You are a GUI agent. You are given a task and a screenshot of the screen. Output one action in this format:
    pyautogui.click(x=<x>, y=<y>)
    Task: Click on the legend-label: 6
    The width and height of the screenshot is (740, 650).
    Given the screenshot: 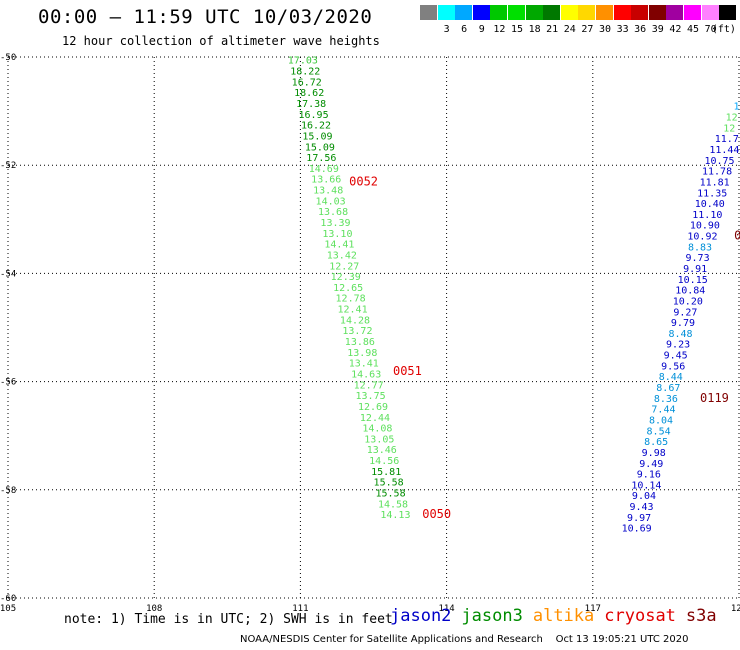 What is the action you would take?
    pyautogui.click(x=464, y=29)
    